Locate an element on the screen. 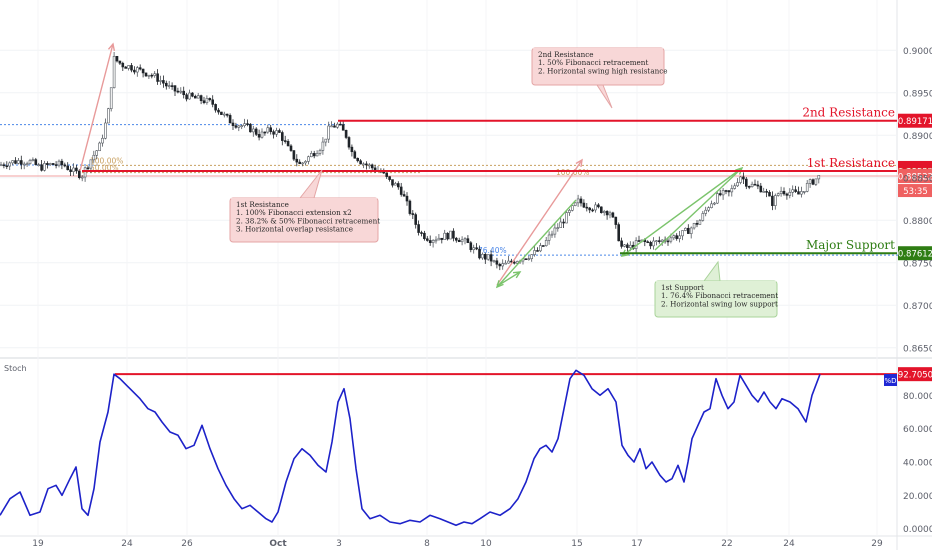 This screenshot has width=932, height=554. level-name: 2nd Resistance is located at coordinates (848, 113).